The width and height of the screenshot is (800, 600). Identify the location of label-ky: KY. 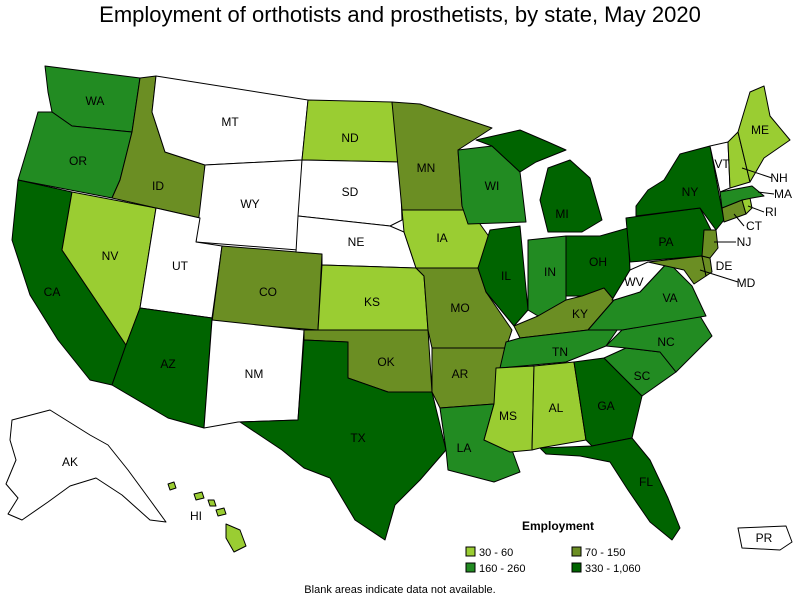
(580, 314).